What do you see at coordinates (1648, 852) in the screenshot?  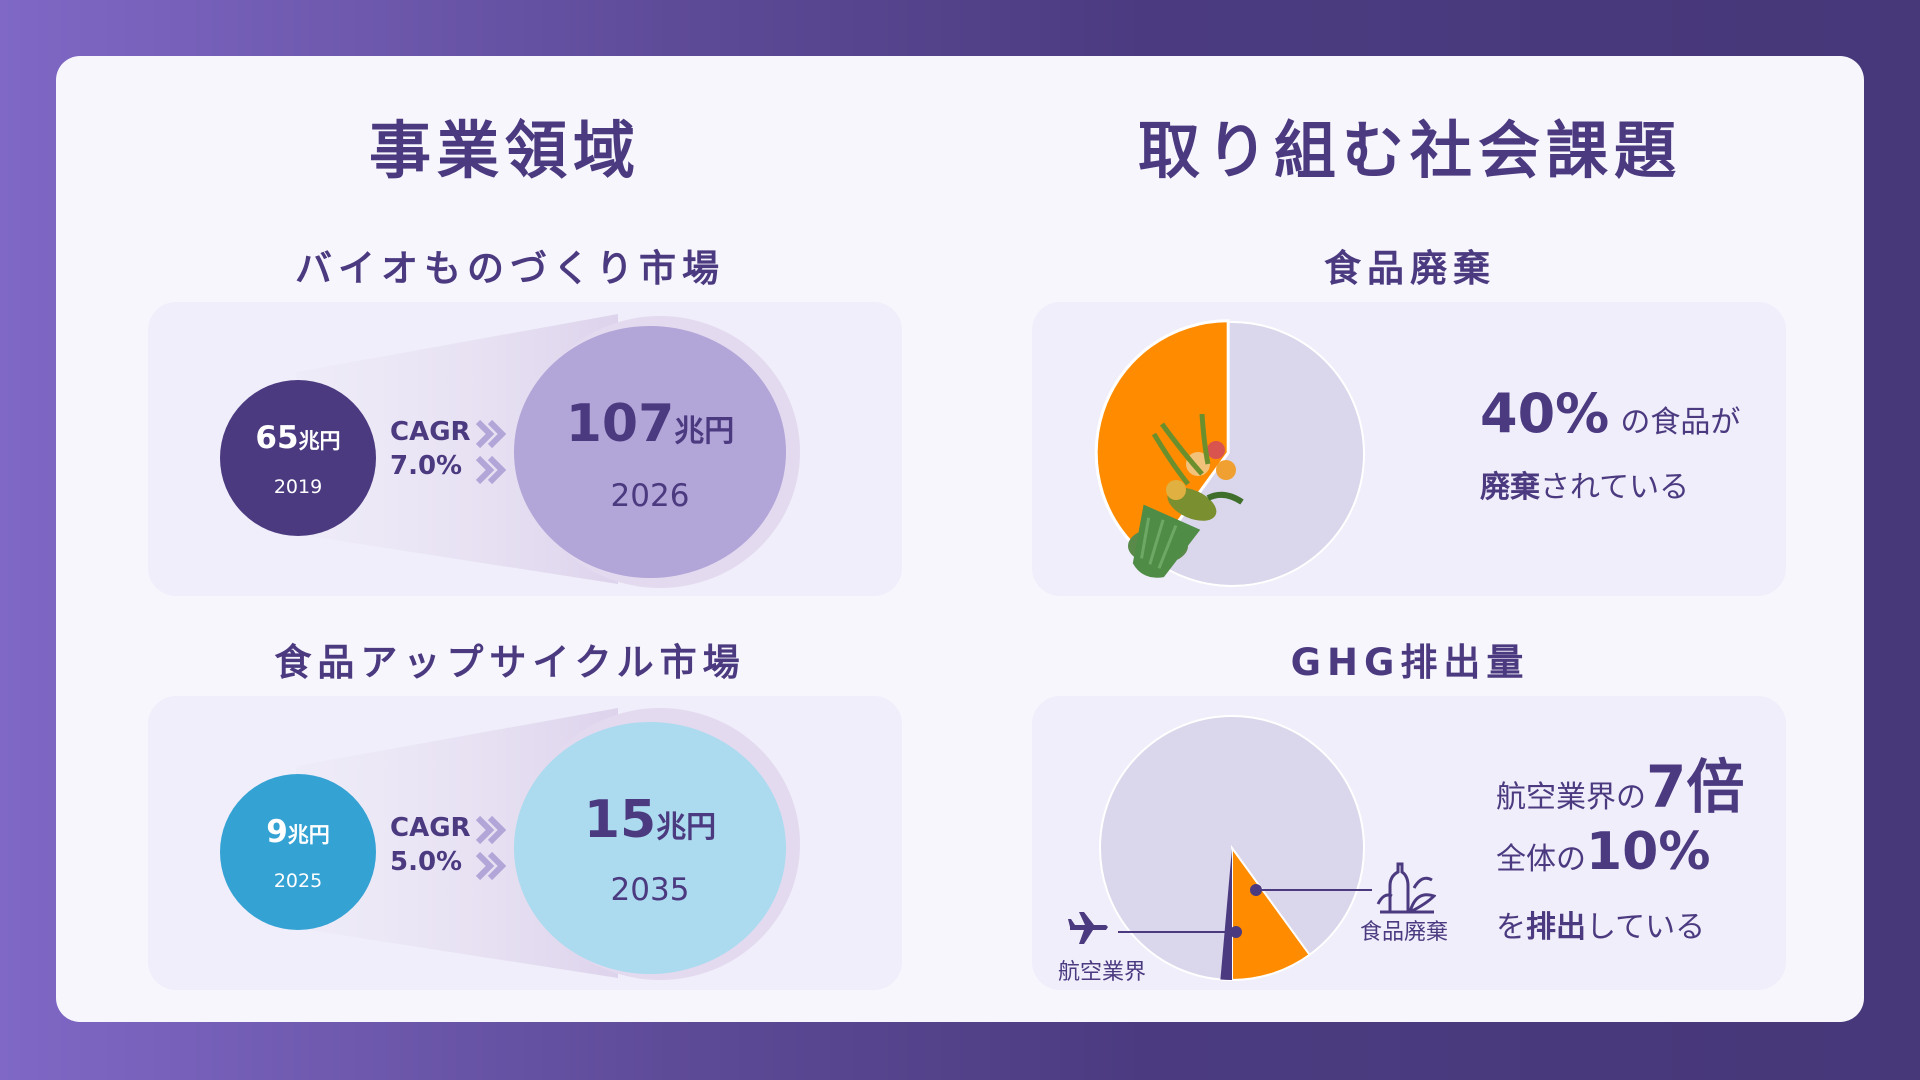 I see `ghg-line2-big: 10%` at bounding box center [1648, 852].